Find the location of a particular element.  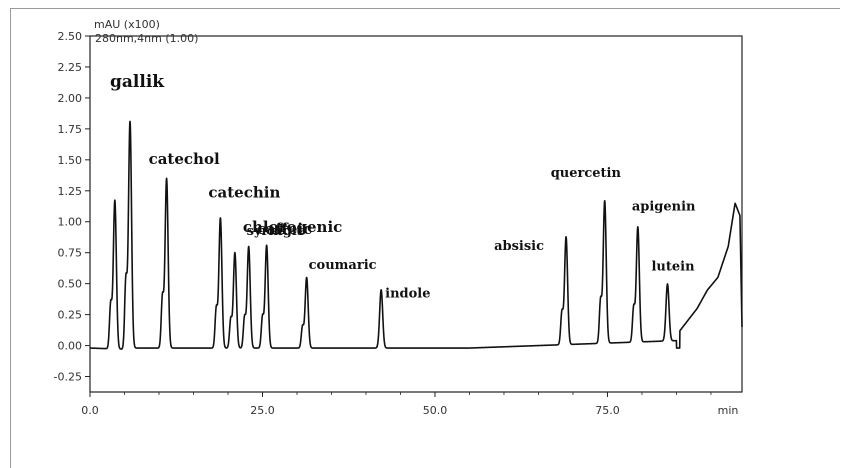

y-tick-label: 0.75 is located at coordinates (70, 253).